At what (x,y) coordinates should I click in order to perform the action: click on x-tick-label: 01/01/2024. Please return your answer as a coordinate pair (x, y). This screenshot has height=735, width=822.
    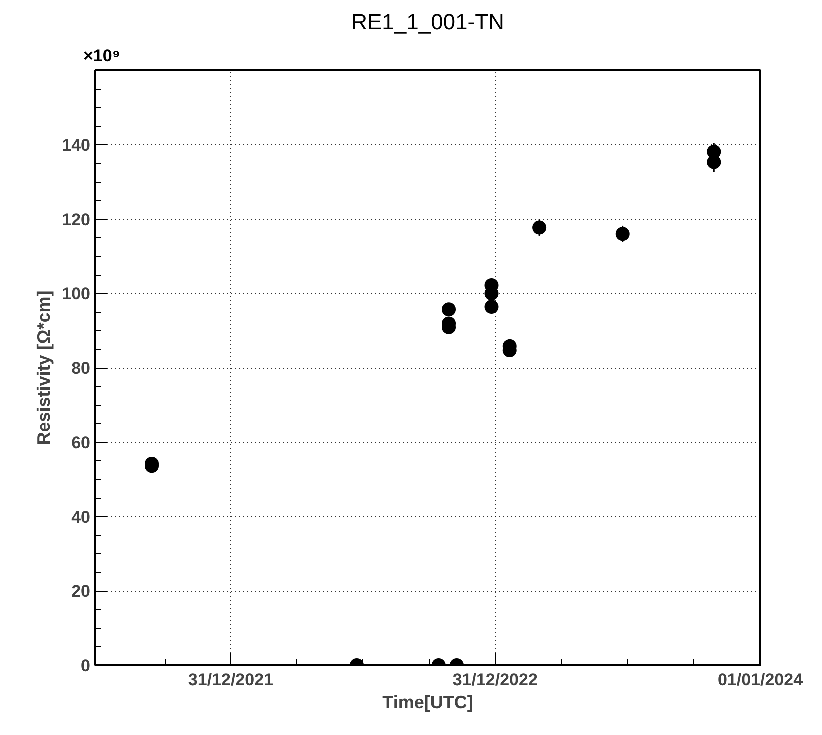
    Looking at the image, I should click on (761, 680).